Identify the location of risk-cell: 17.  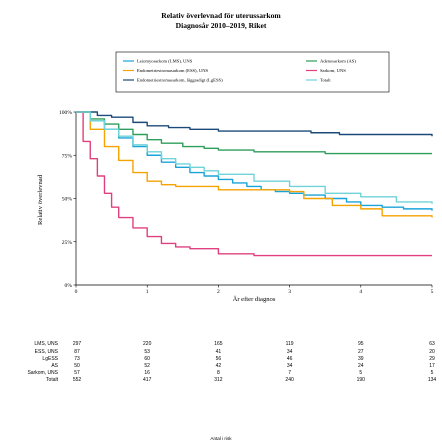
(432, 366).